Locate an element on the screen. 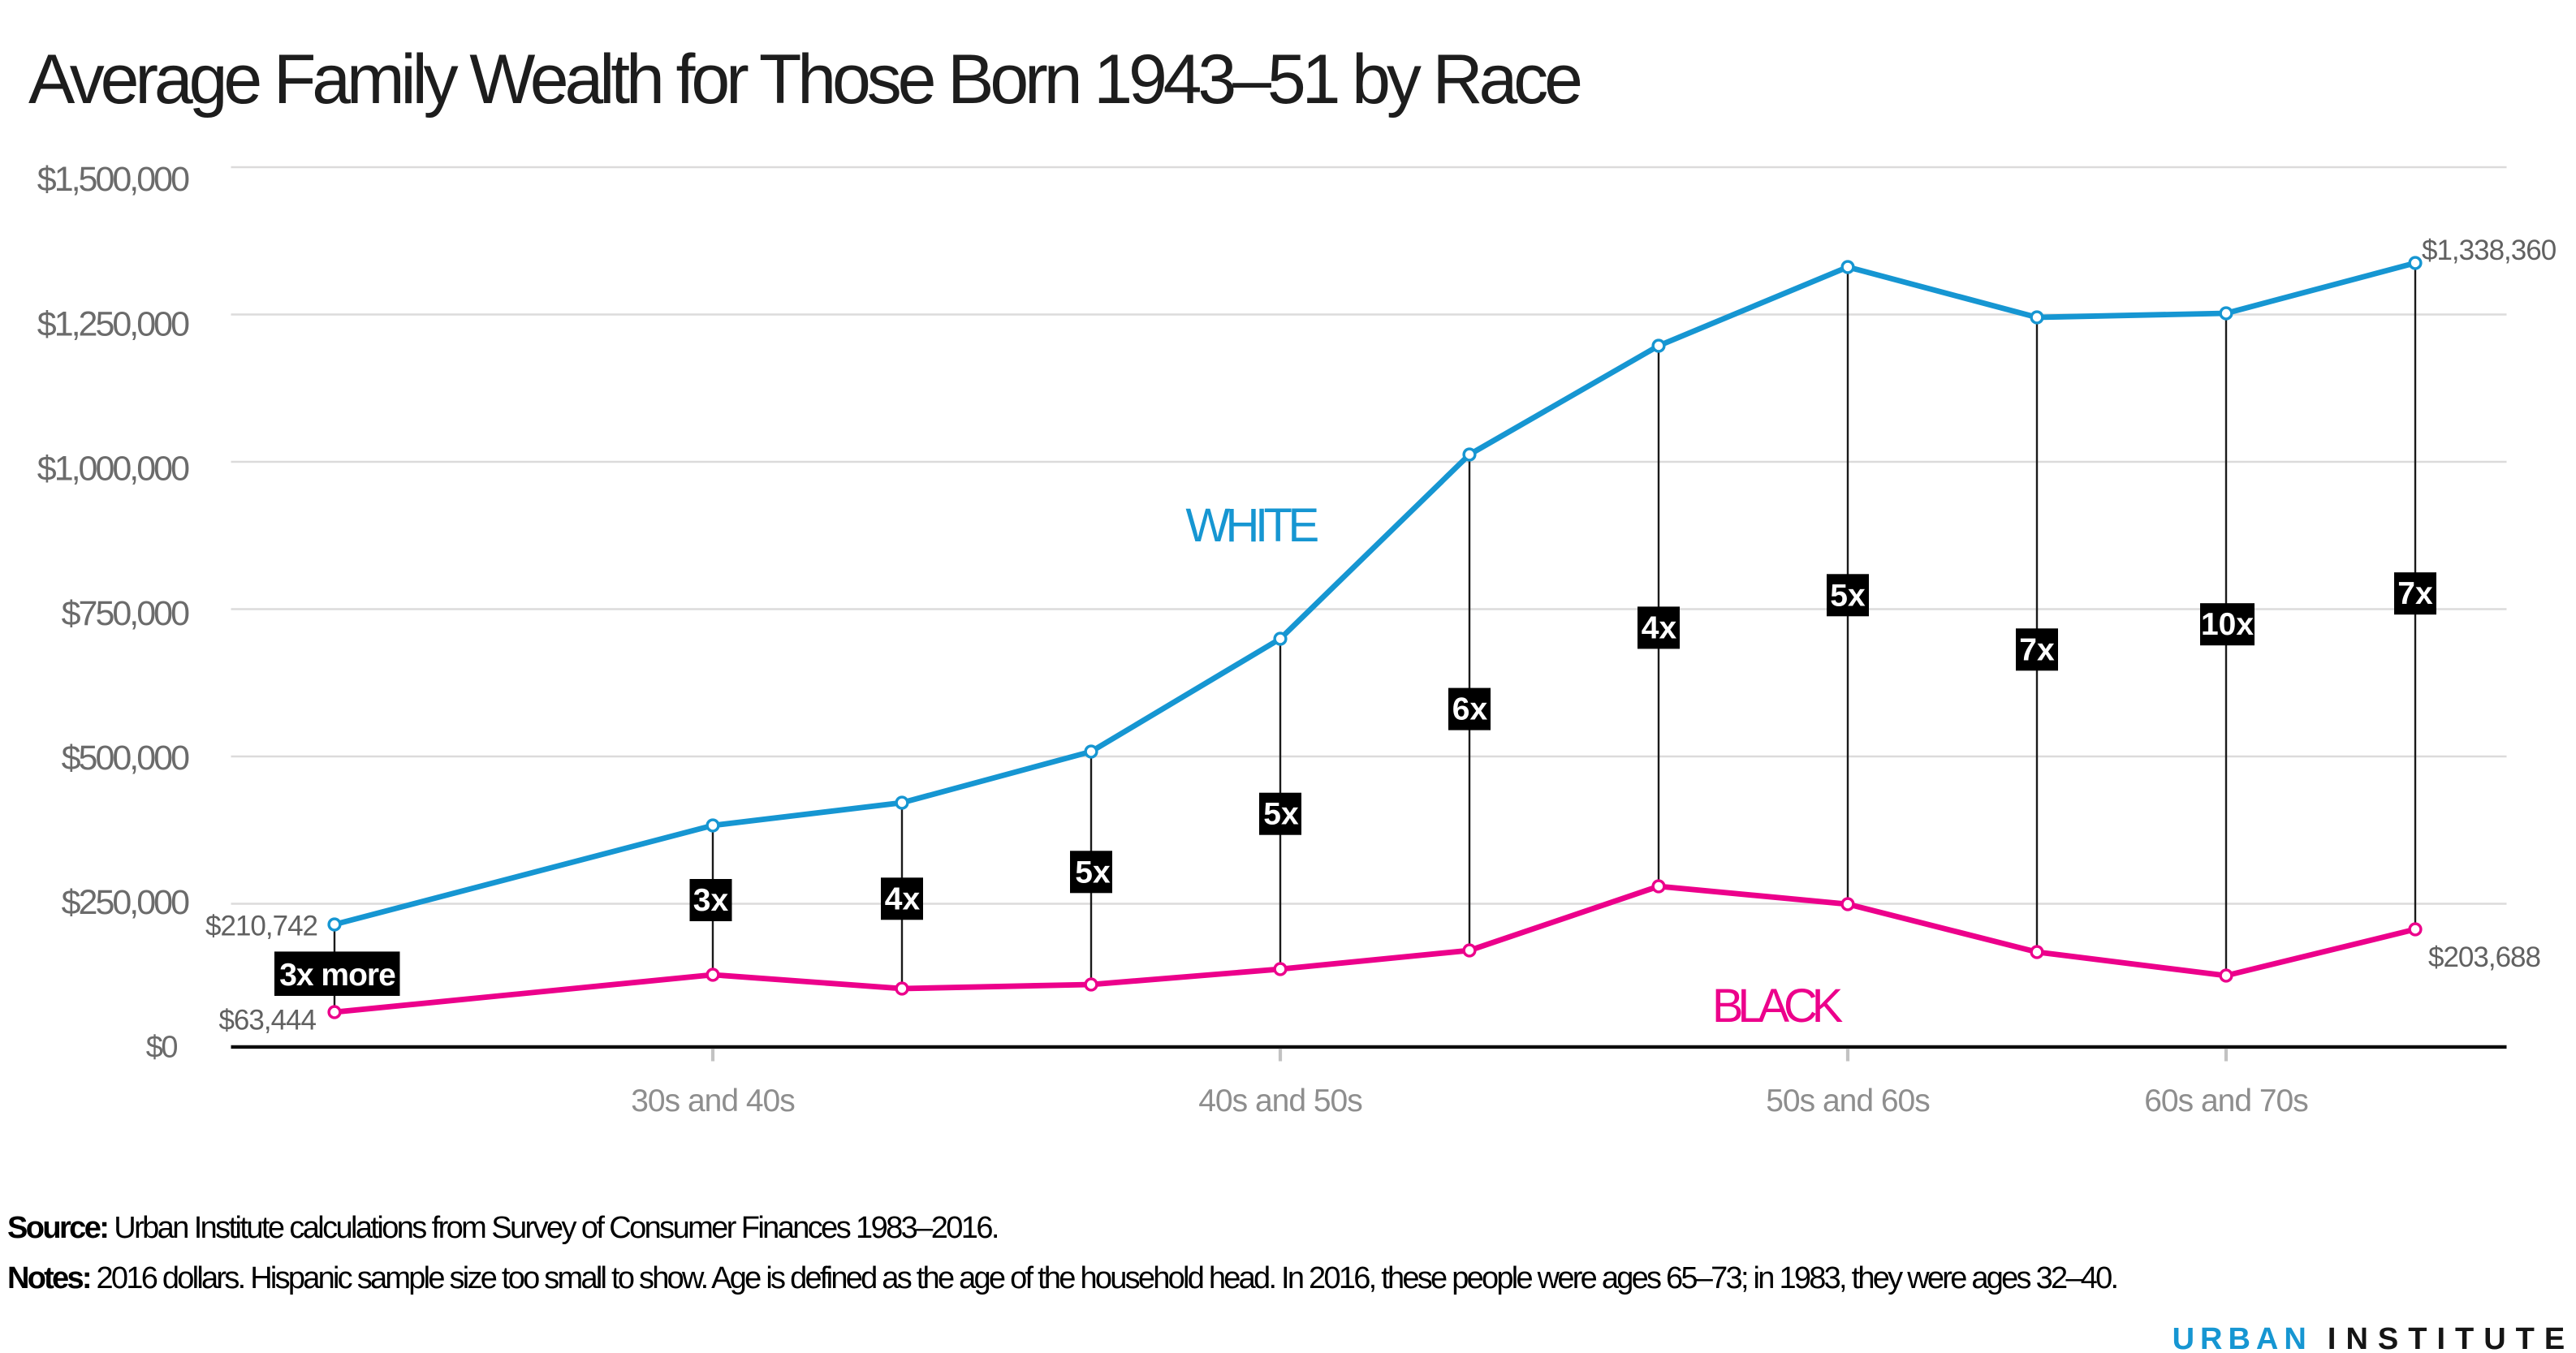  svg-text: $0 is located at coordinates (162, 1048).